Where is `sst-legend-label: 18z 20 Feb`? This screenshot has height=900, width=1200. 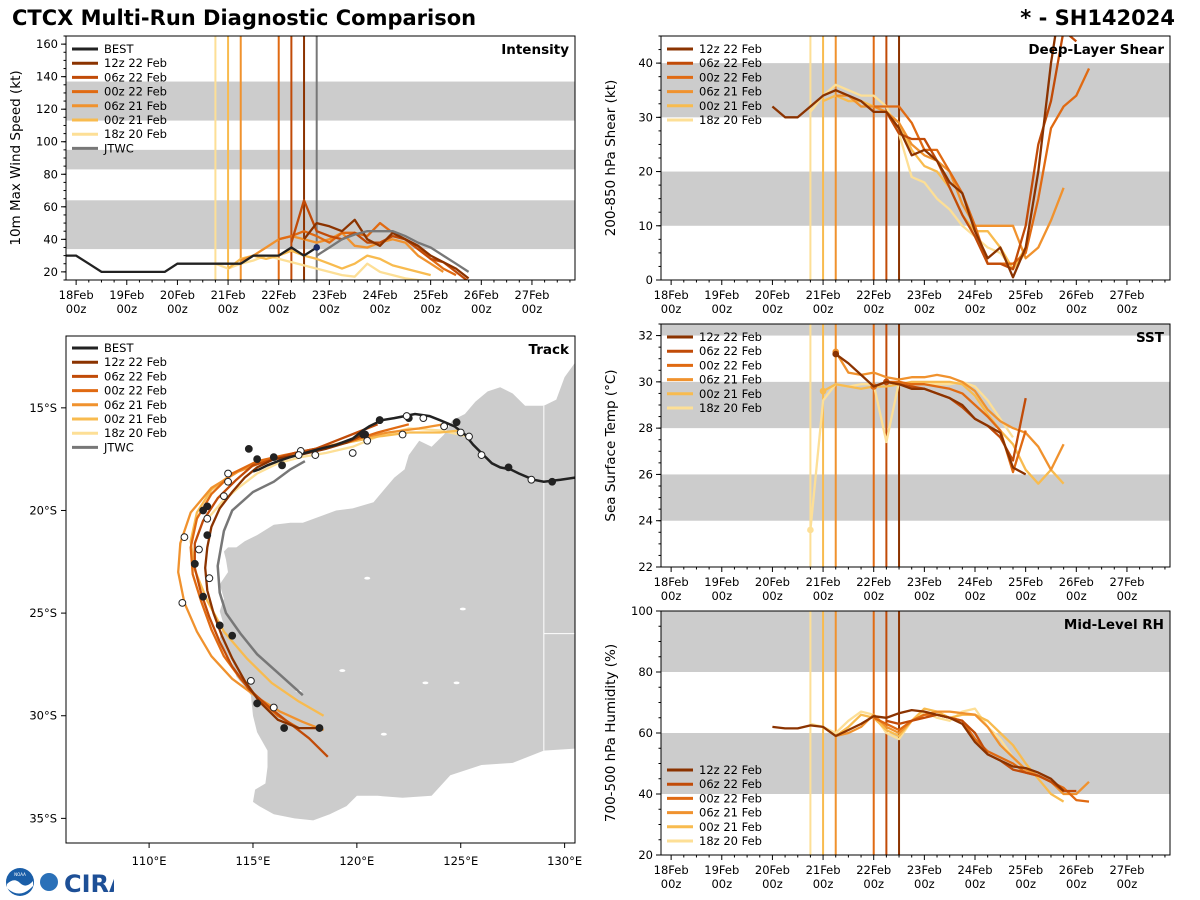 sst-legend-label: 18z 20 Feb is located at coordinates (730, 408).